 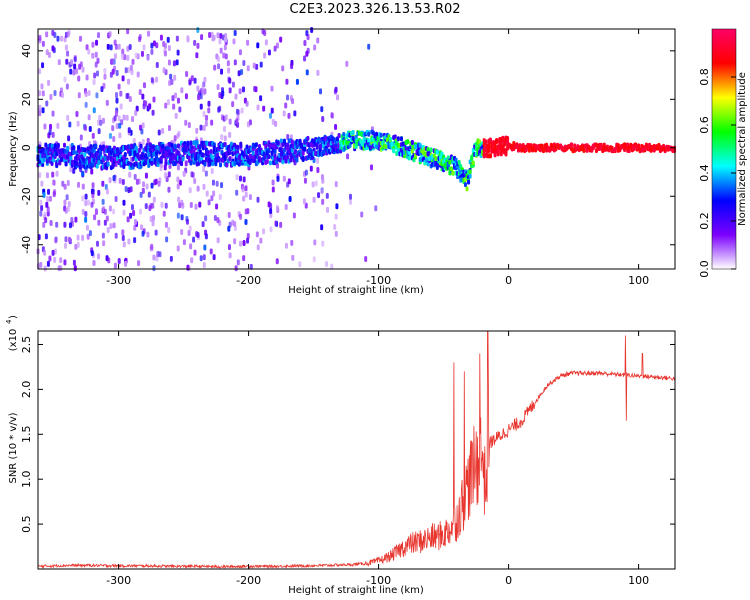 I want to click on spectrogram-x-tick-label: -100, so click(x=378, y=280).